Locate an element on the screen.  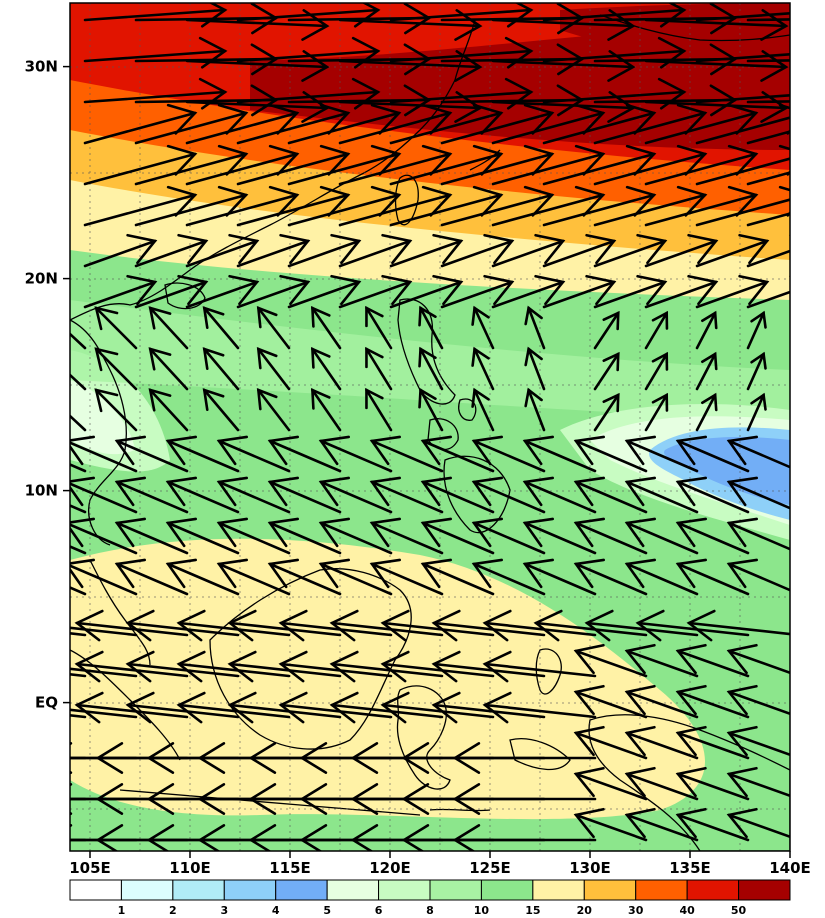
x-axis: 105E 110E 115E 120E 125E 130E 135E 140E is located at coordinates (440, 864).